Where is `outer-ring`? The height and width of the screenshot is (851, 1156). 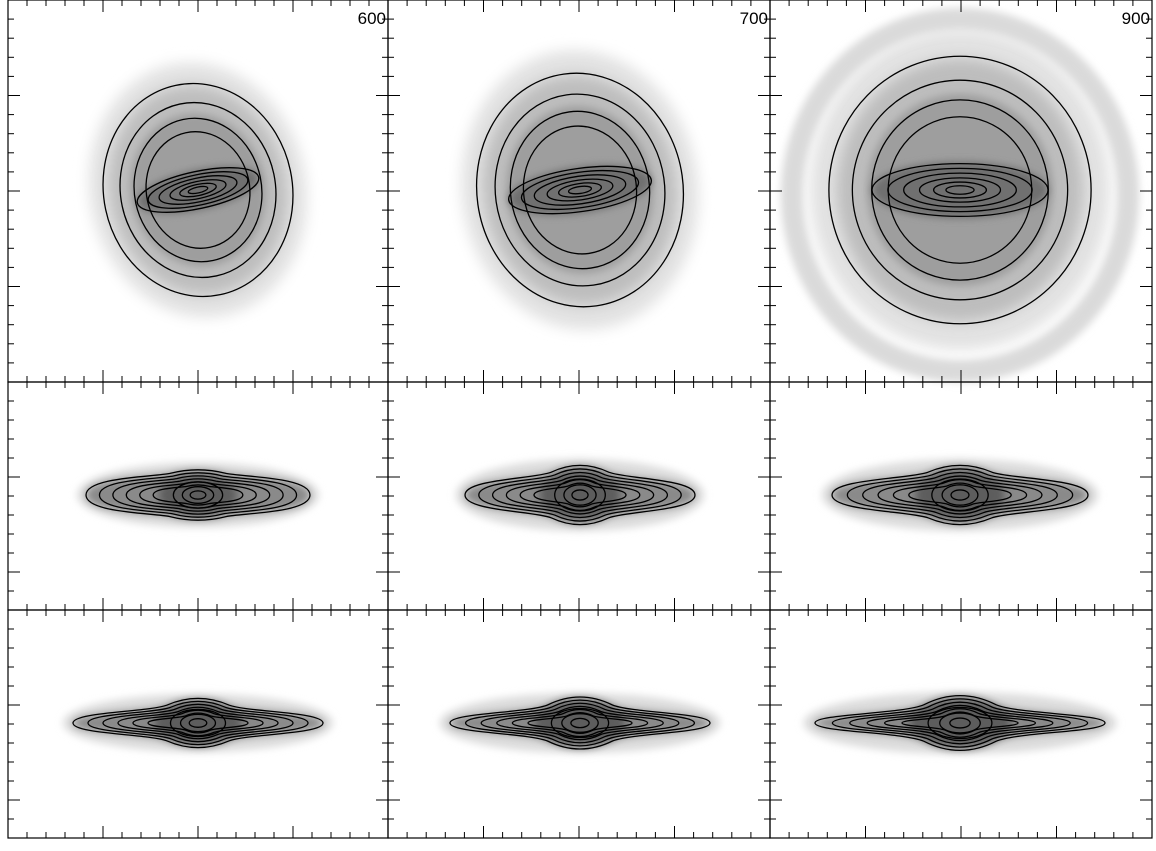
outer-ring is located at coordinates (960, 195).